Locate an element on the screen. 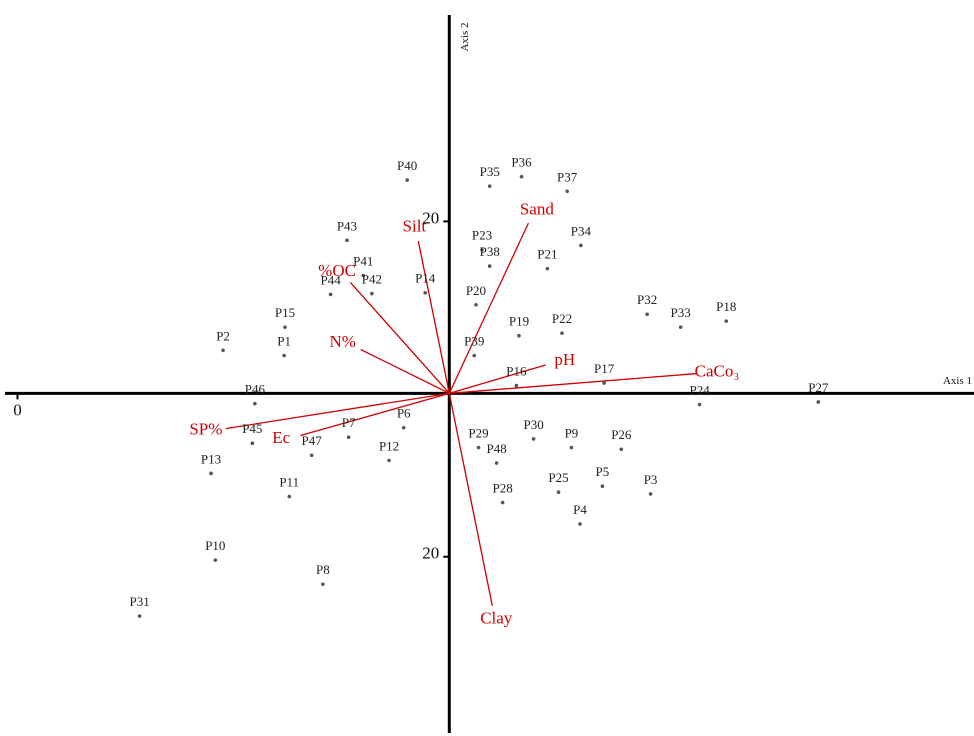 The height and width of the screenshot is (736, 974). point-label: P42 is located at coordinates (372, 279).